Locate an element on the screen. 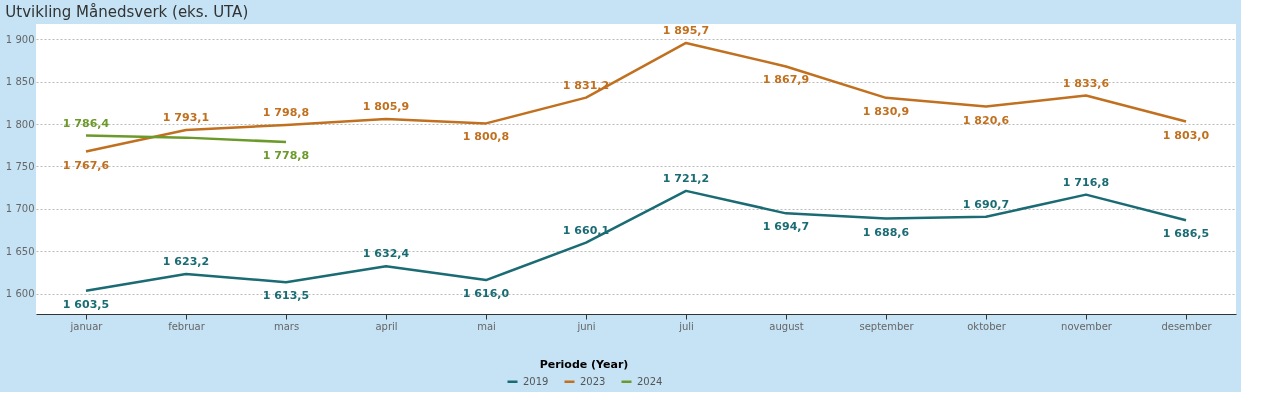  data-label: 1 798,8 is located at coordinates (286, 113).